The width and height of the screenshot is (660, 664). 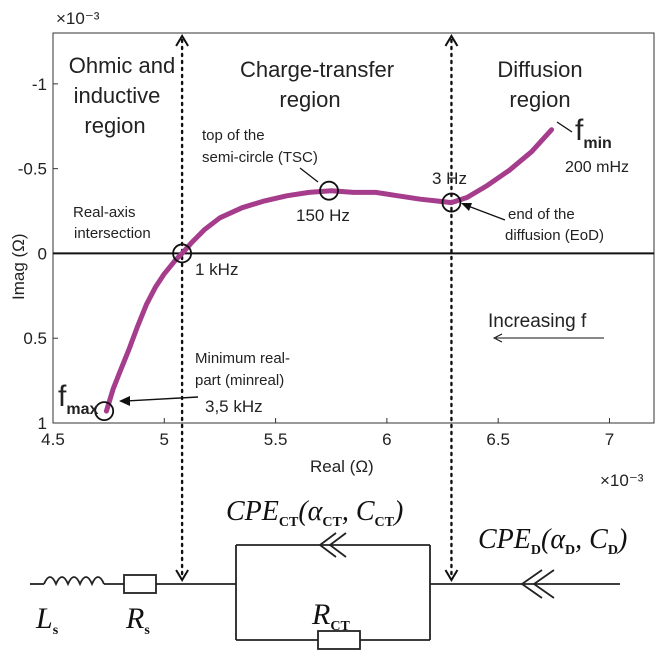 What do you see at coordinates (539, 69) in the screenshot?
I see `region-diffusion-line1: Diffusion` at bounding box center [539, 69].